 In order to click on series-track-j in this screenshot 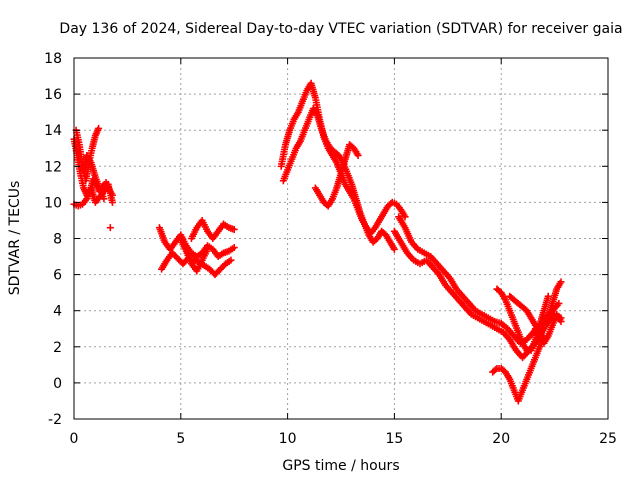, I will do `click(343, 158)`.